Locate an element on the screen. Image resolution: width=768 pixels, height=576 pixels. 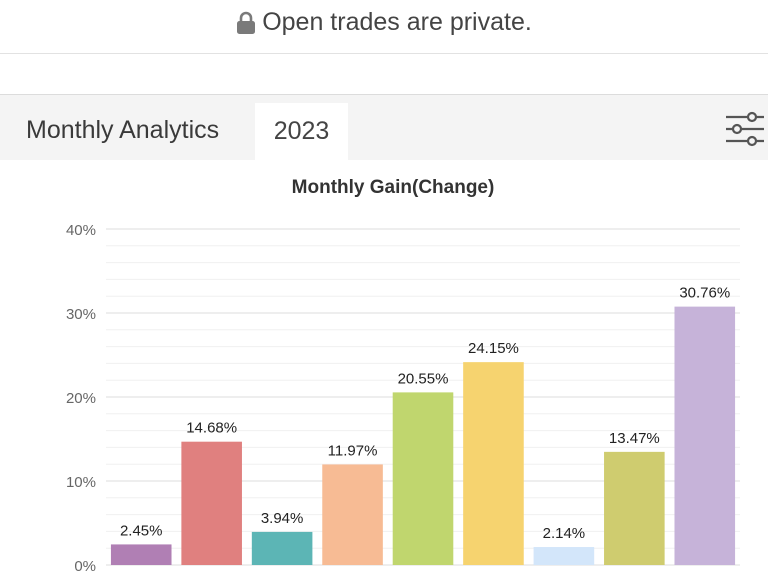
bar-value-label: 11.97% is located at coordinates (353, 450).